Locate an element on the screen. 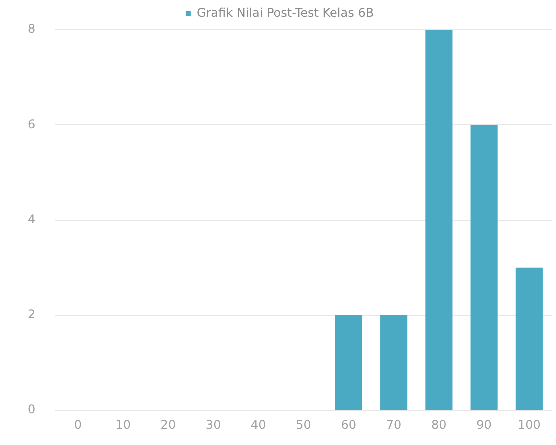 This screenshot has height=445, width=556. y-tick-label: 4 is located at coordinates (32, 219).